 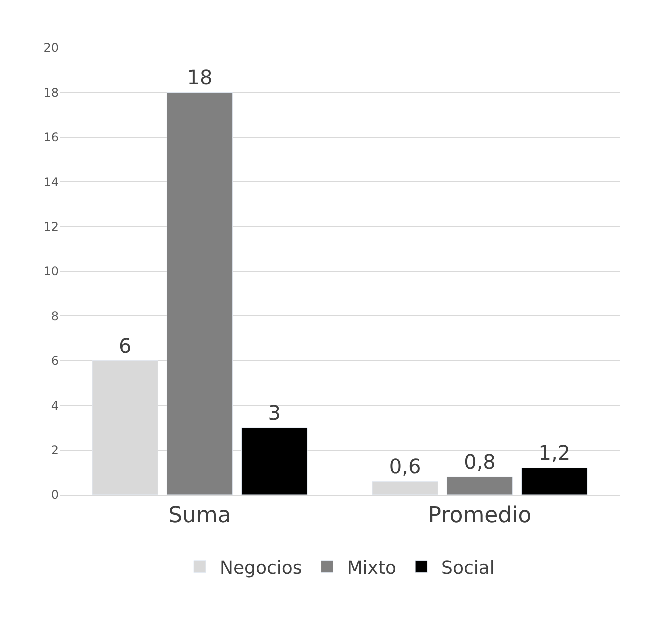 I want to click on legend-label: Mixto, so click(x=372, y=568).